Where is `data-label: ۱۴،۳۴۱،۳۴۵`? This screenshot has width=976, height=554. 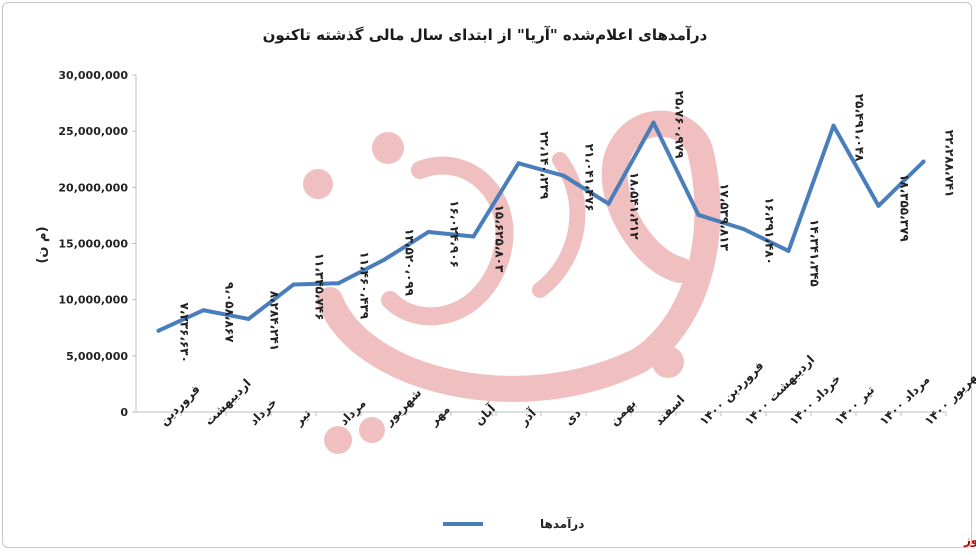
data-label: ۱۴،۳۴۱،۳۴۵ is located at coordinates (815, 253).